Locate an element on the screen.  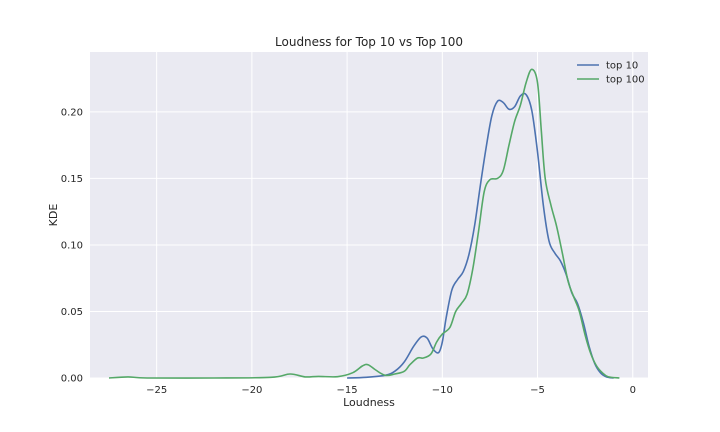
y-tick-label: 0.20 is located at coordinates (72, 112).